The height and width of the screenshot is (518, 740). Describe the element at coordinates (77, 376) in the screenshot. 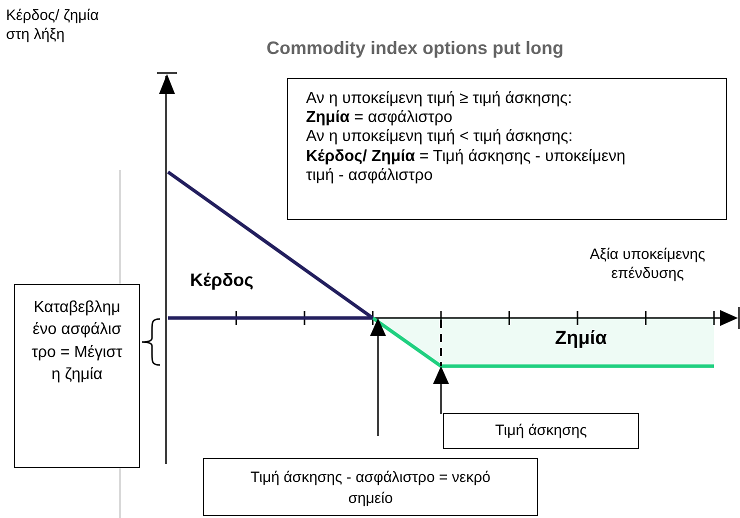

I see `text: Καταβεβλημένο ασφάλιστρο = Μέγιστη ζημία` at that location.